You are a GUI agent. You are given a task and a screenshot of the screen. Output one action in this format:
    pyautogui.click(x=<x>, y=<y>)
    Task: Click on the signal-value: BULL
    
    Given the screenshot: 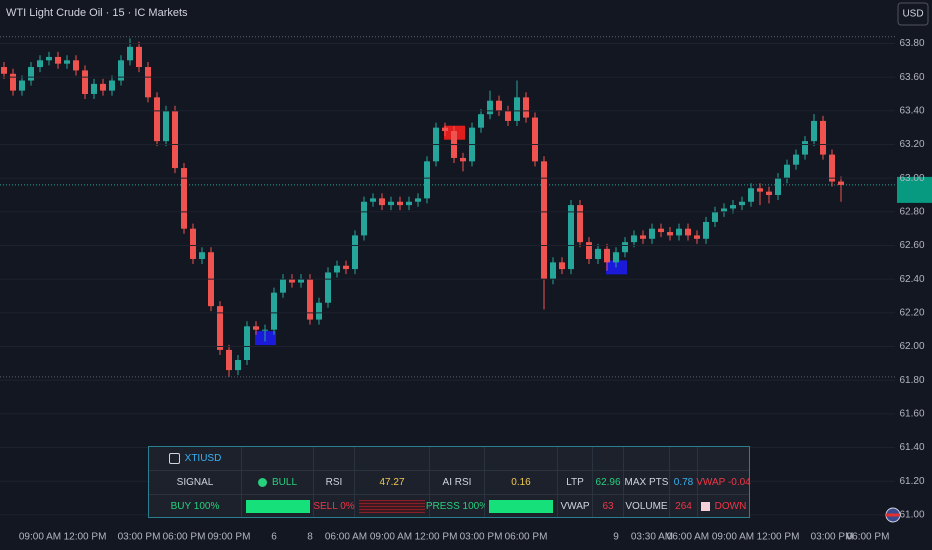 What is the action you would take?
    pyautogui.click(x=284, y=482)
    